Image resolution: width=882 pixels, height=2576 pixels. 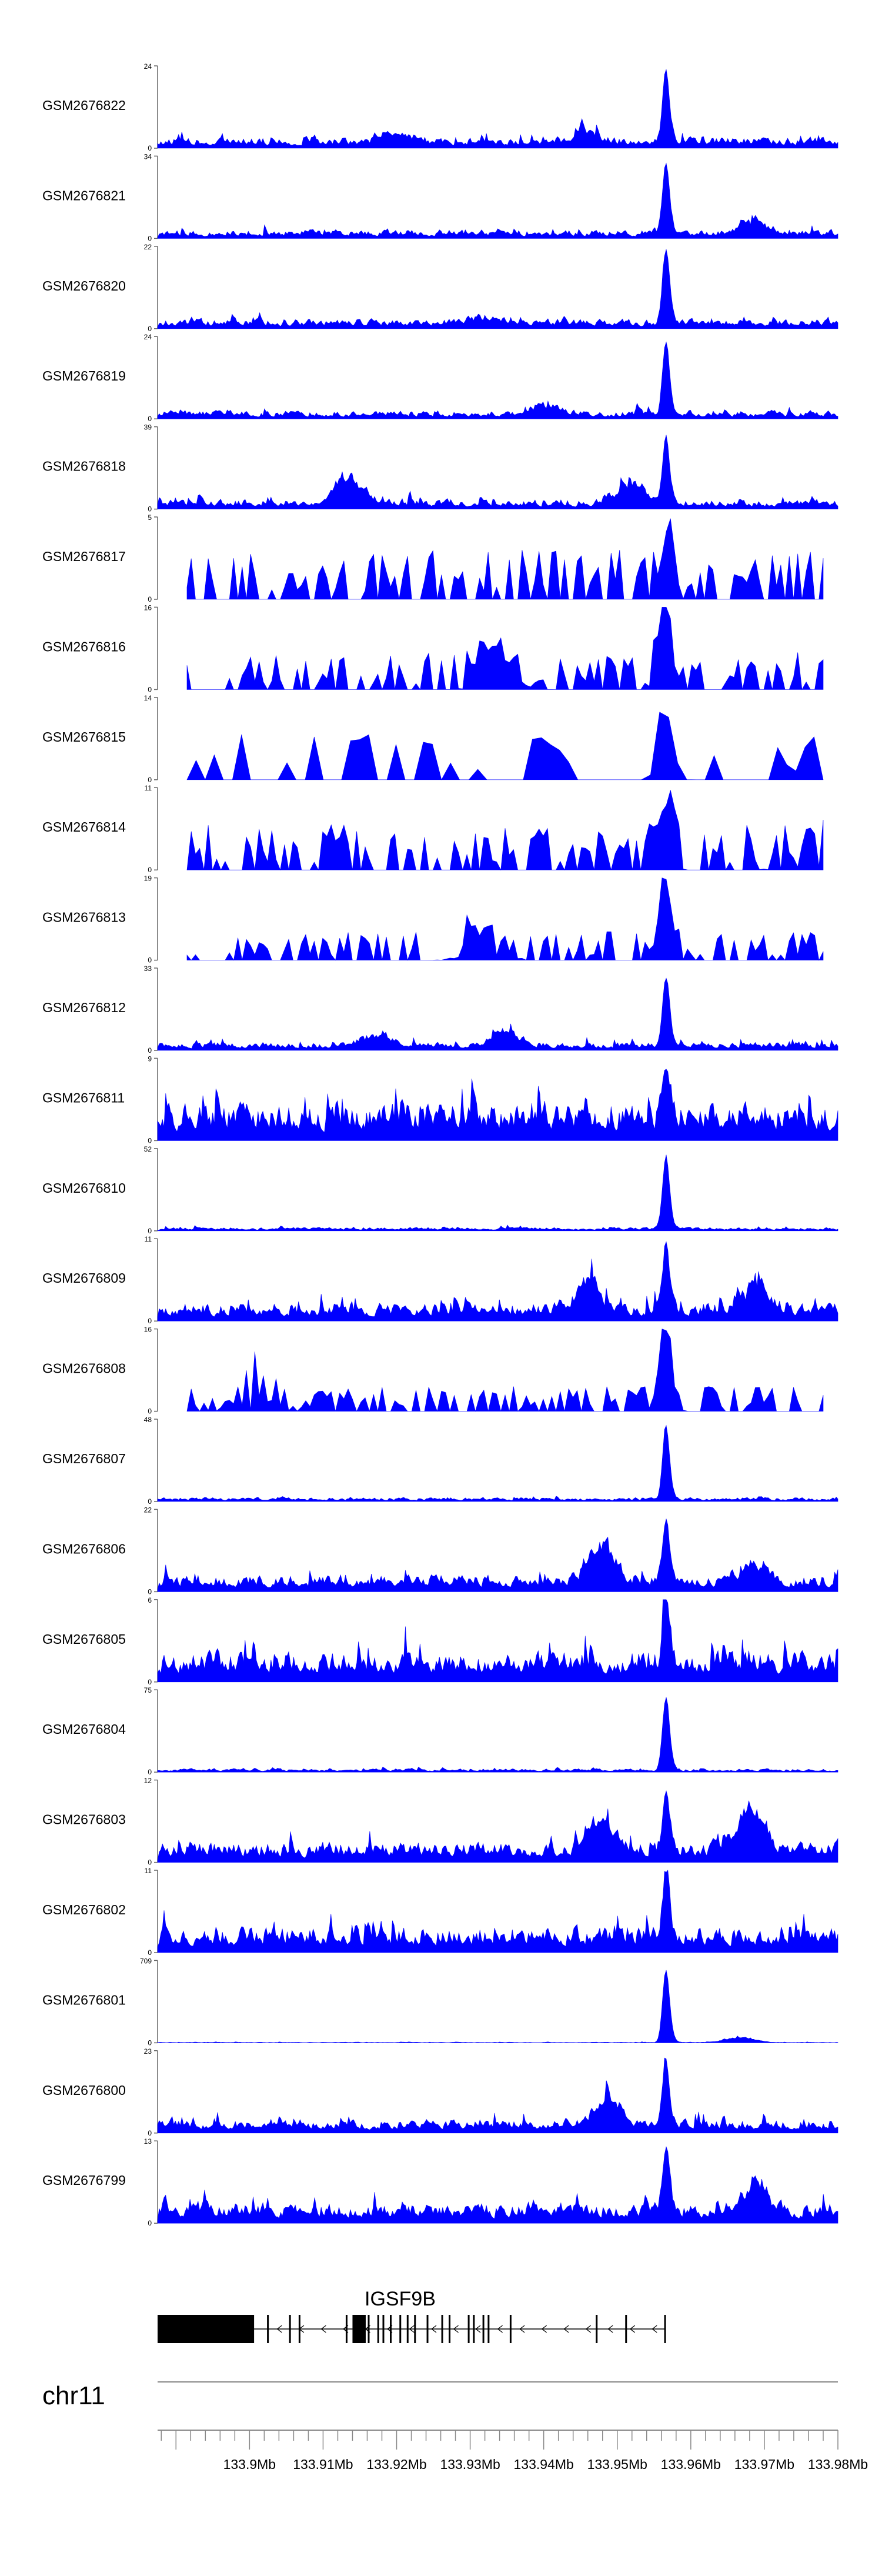 I want to click on track-label: GSM2676812, so click(x=84, y=1007).